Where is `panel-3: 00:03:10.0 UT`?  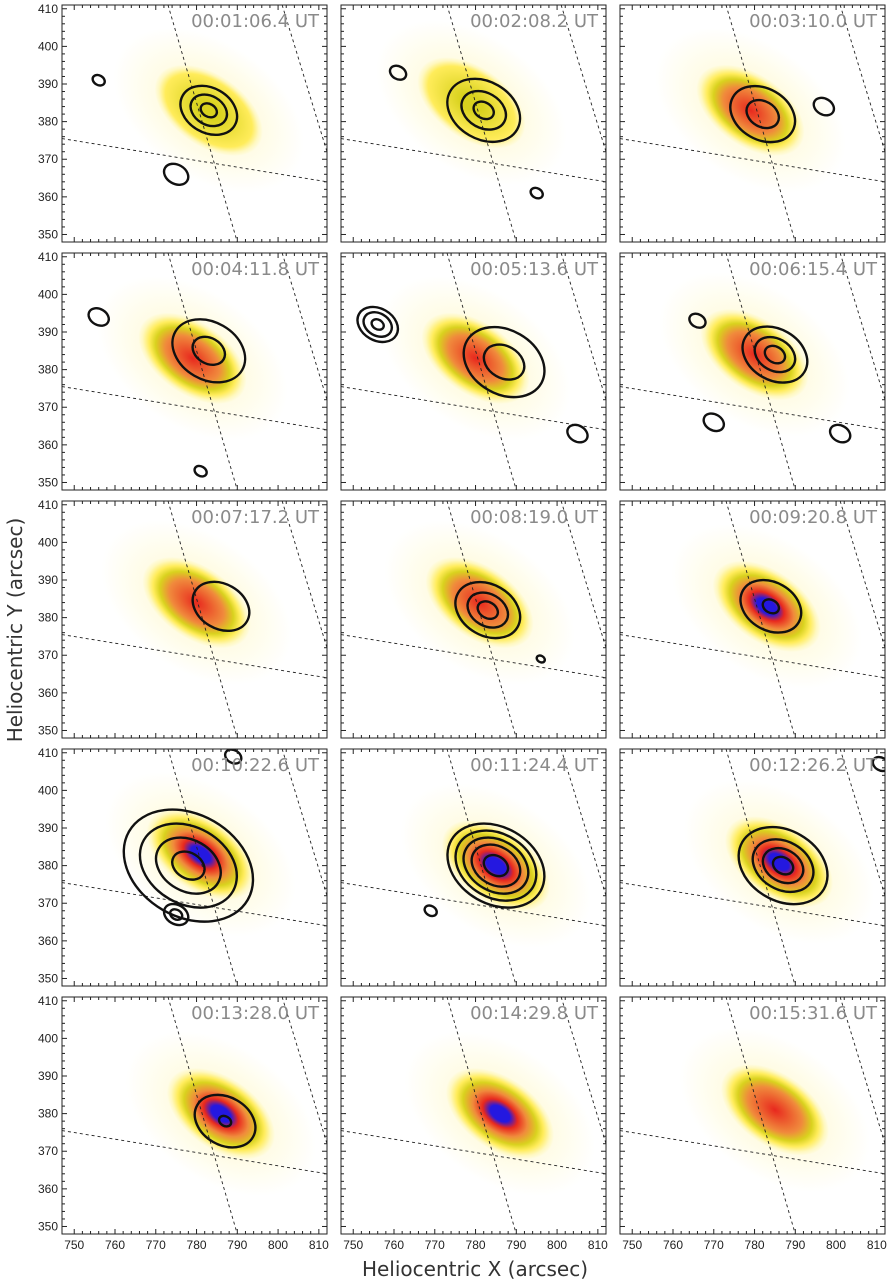 panel-3: 00:03:10.0 UT is located at coordinates (752, 123).